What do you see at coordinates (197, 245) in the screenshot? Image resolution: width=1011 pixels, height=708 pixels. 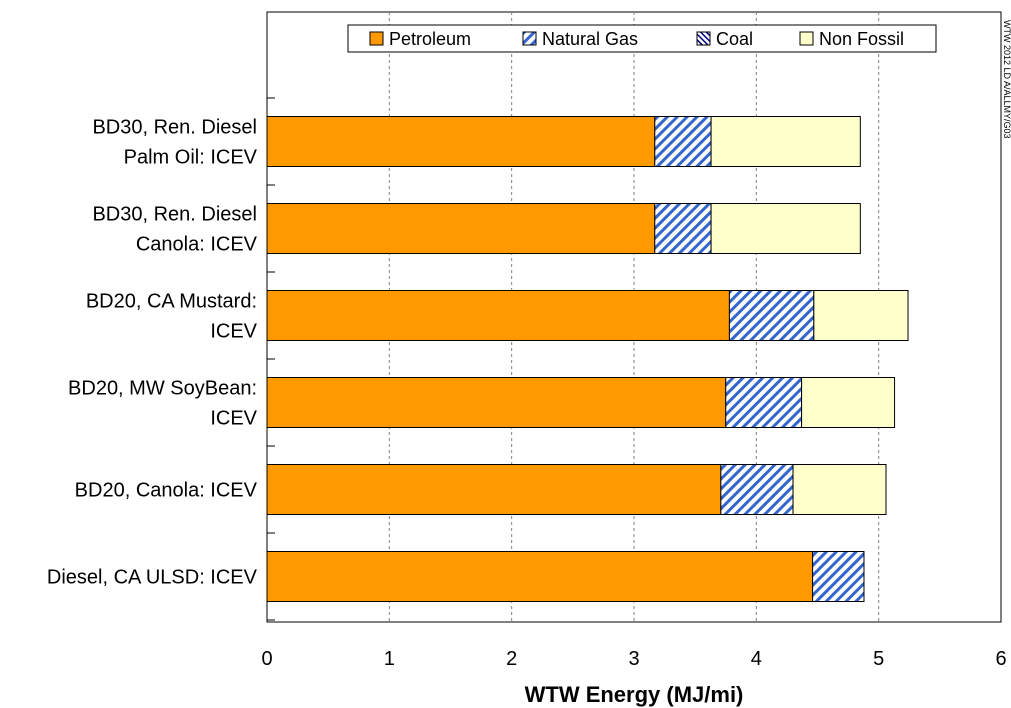 I see `category-label: Canola: ICEV` at bounding box center [197, 245].